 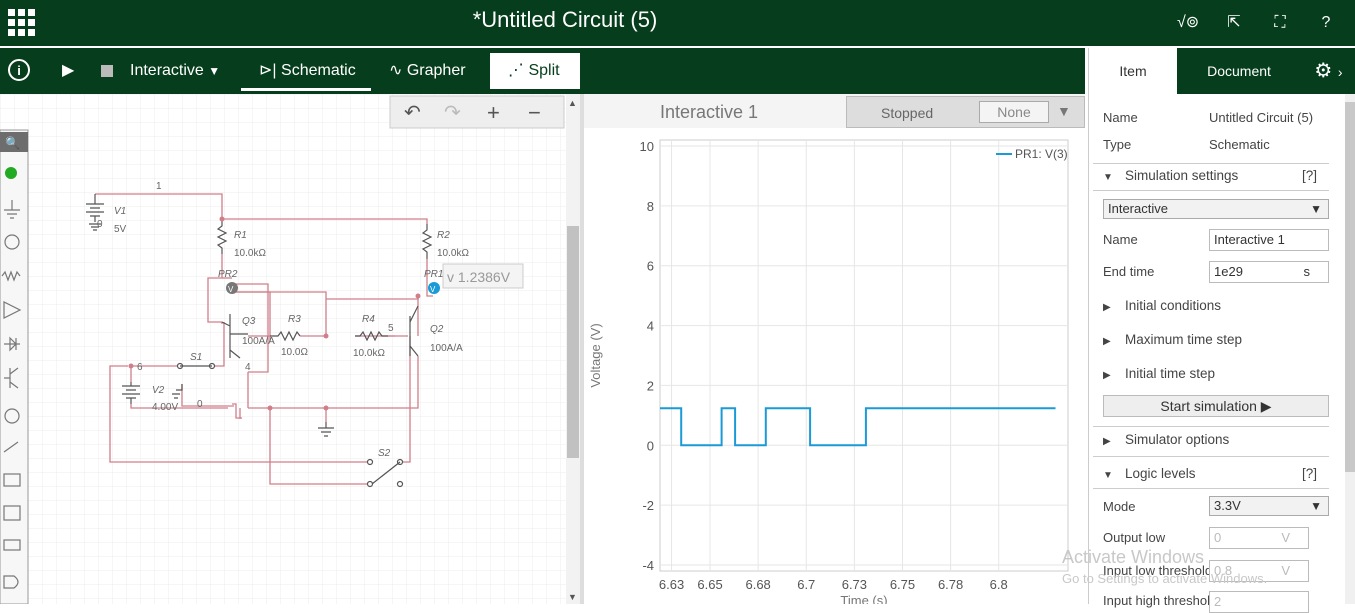 What do you see at coordinates (412, 113) in the screenshot?
I see `undo-icon: ↶` at bounding box center [412, 113].